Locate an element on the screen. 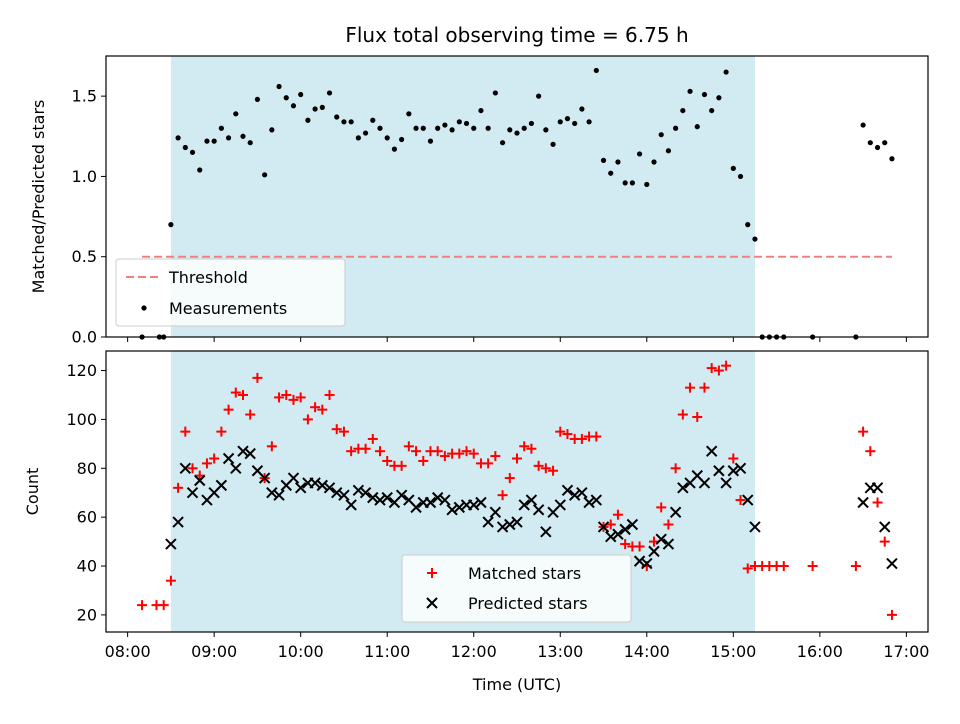 The height and width of the screenshot is (724, 960). legend-swatch is located at coordinates (432, 603).